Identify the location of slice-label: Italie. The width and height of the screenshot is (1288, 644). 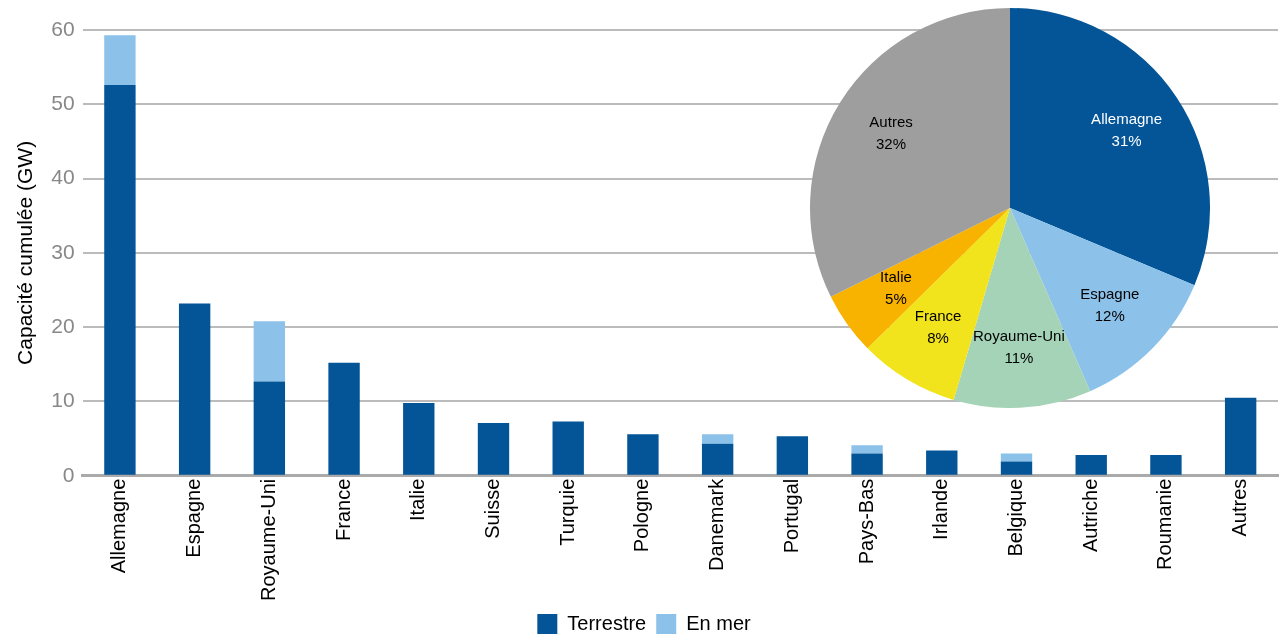
(896, 277).